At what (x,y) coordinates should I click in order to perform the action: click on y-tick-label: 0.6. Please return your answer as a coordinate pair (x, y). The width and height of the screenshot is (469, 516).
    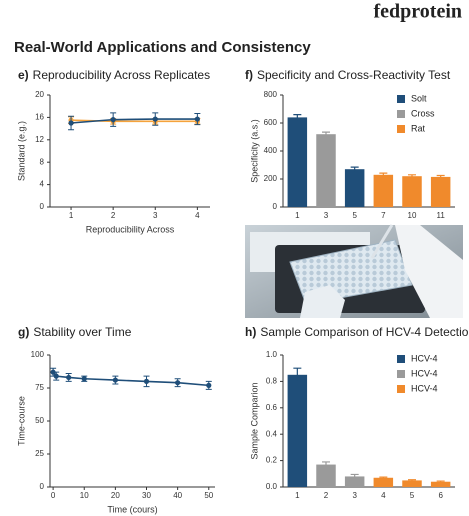
    Looking at the image, I should click on (272, 407).